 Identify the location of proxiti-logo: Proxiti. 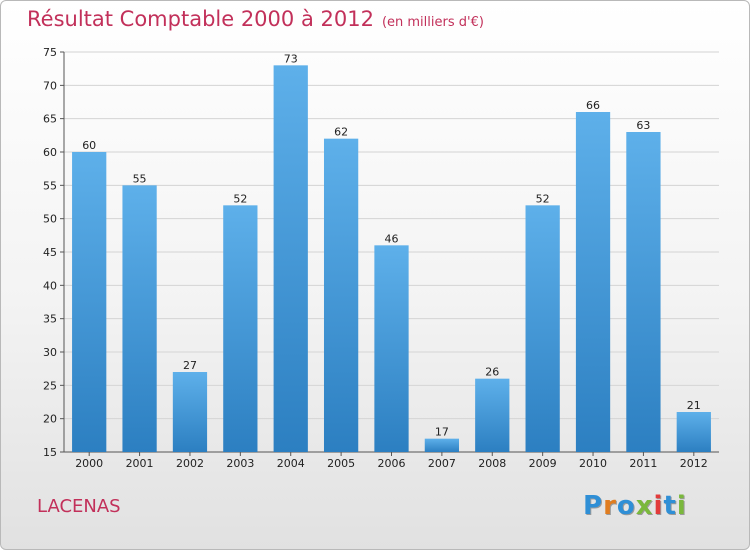
(635, 506).